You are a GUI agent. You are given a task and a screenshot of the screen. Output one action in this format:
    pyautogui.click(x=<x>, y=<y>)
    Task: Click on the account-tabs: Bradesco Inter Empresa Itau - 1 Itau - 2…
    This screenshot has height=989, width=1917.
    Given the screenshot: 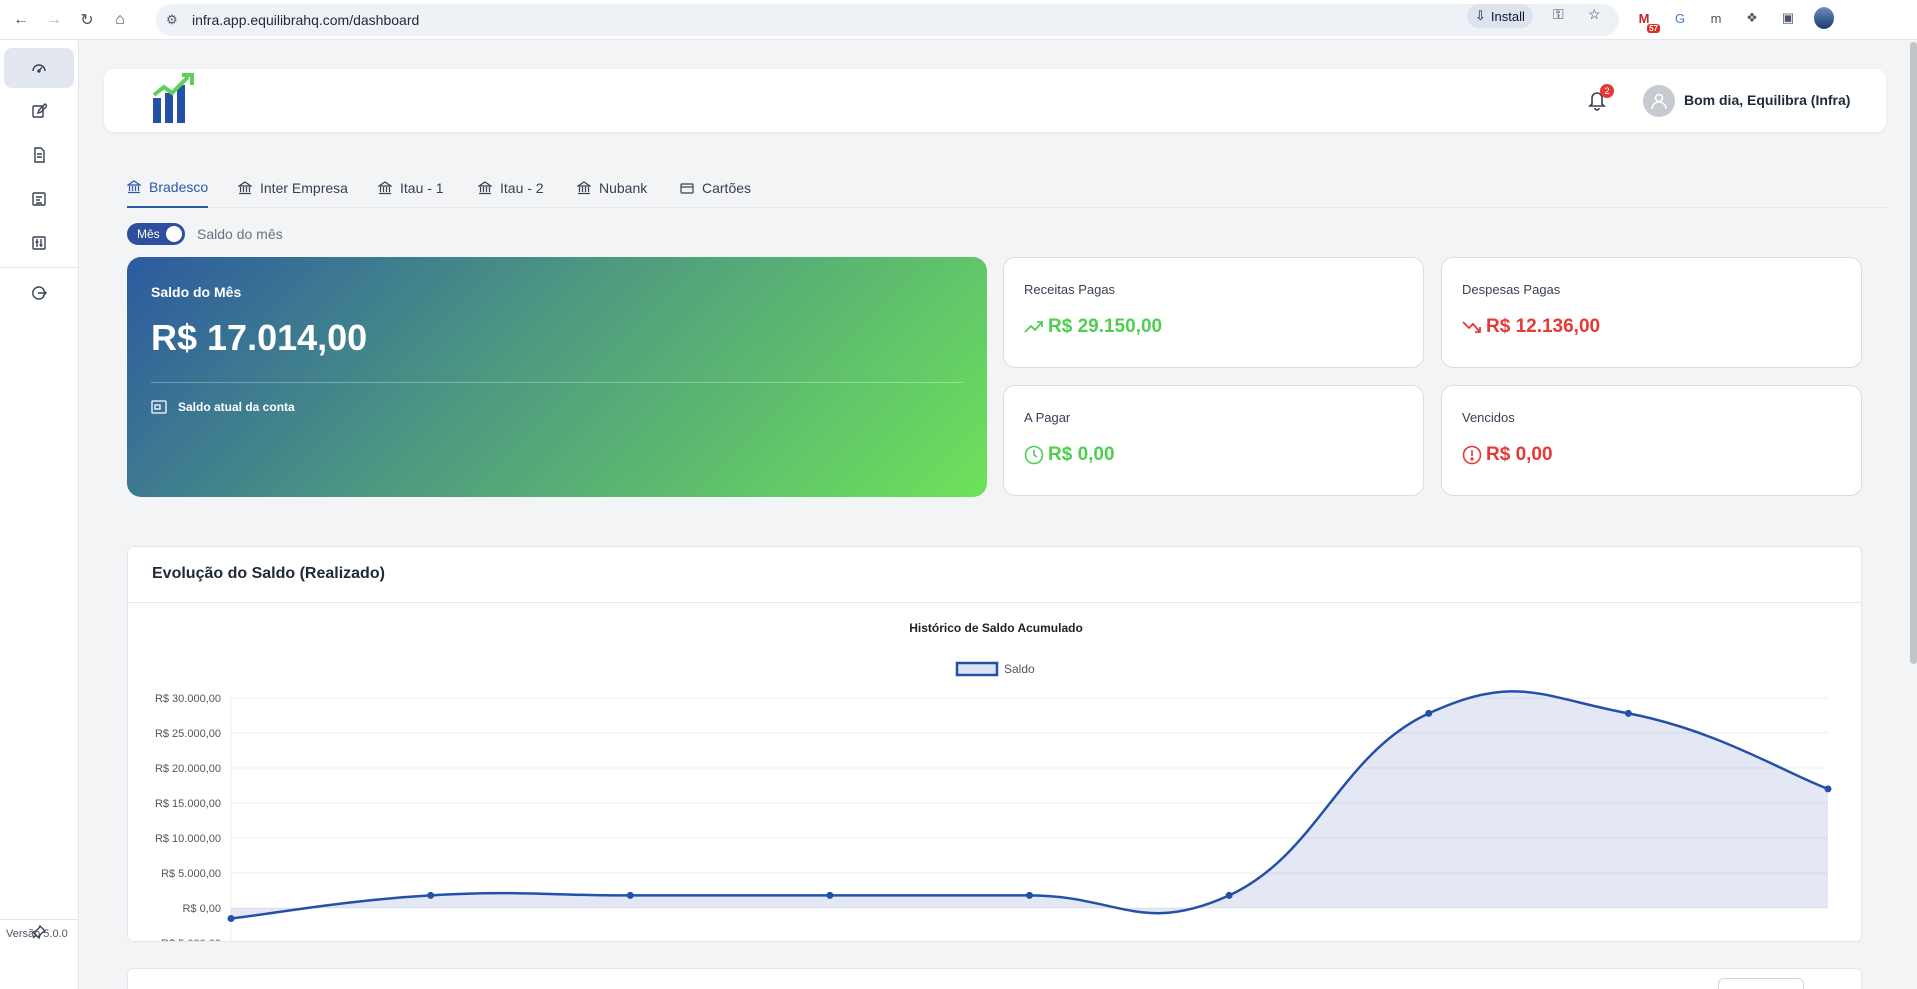 What is the action you would take?
    pyautogui.click(x=1007, y=188)
    